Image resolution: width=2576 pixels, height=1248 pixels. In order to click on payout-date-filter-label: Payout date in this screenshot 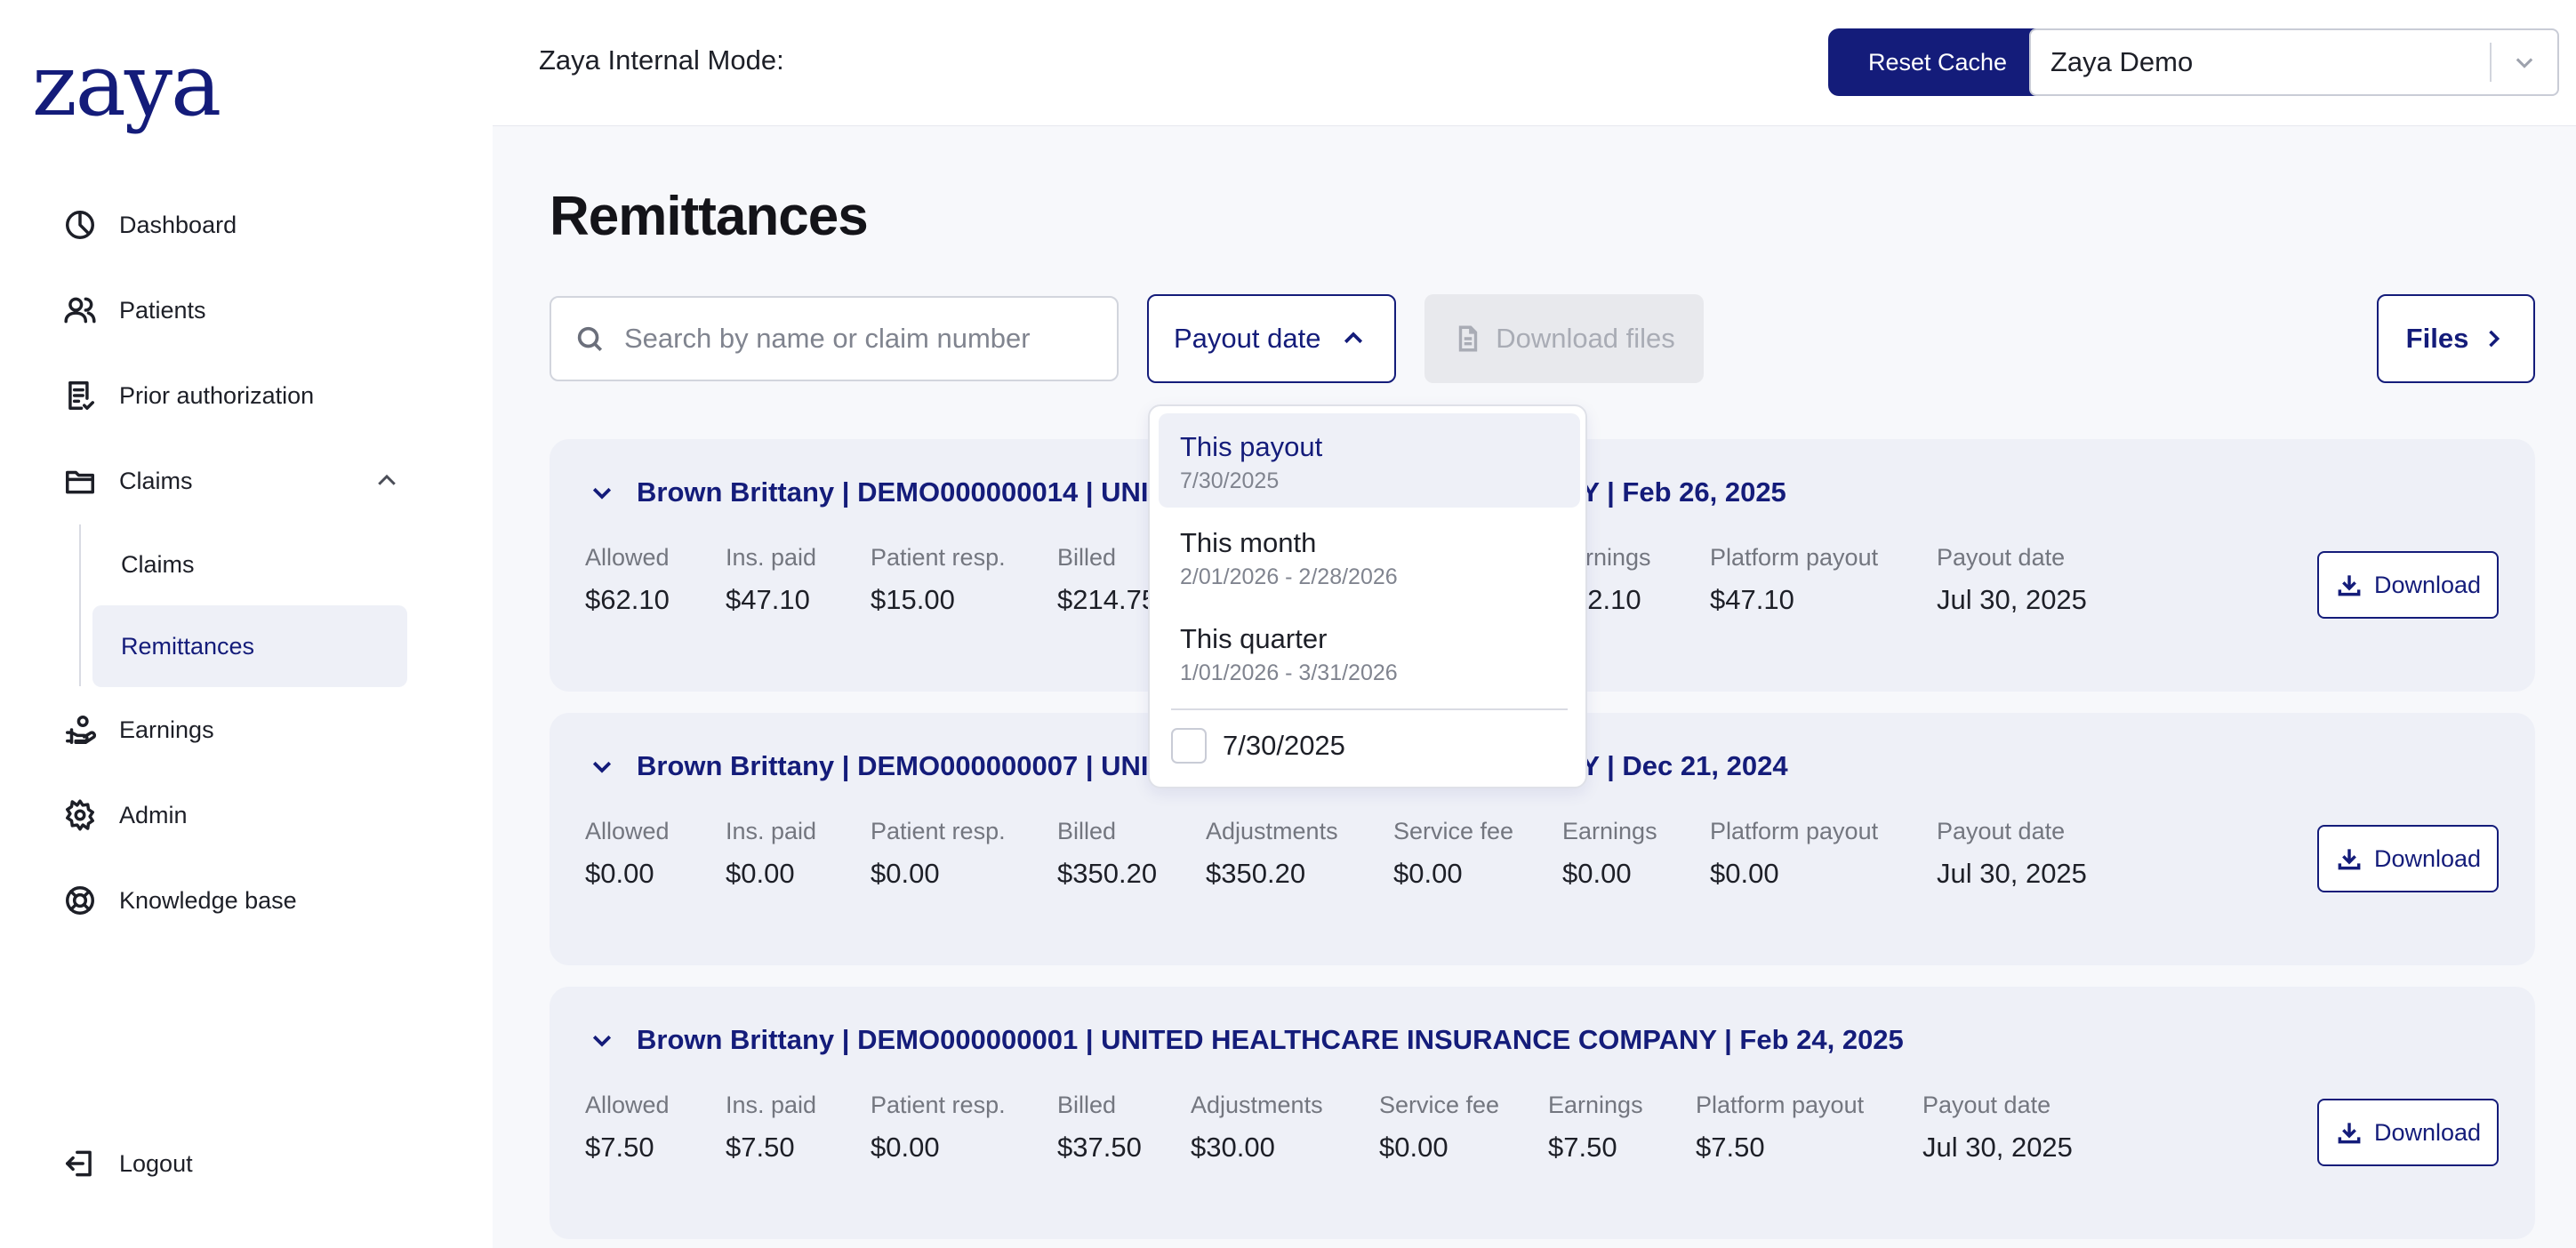, I will do `click(1247, 338)`.